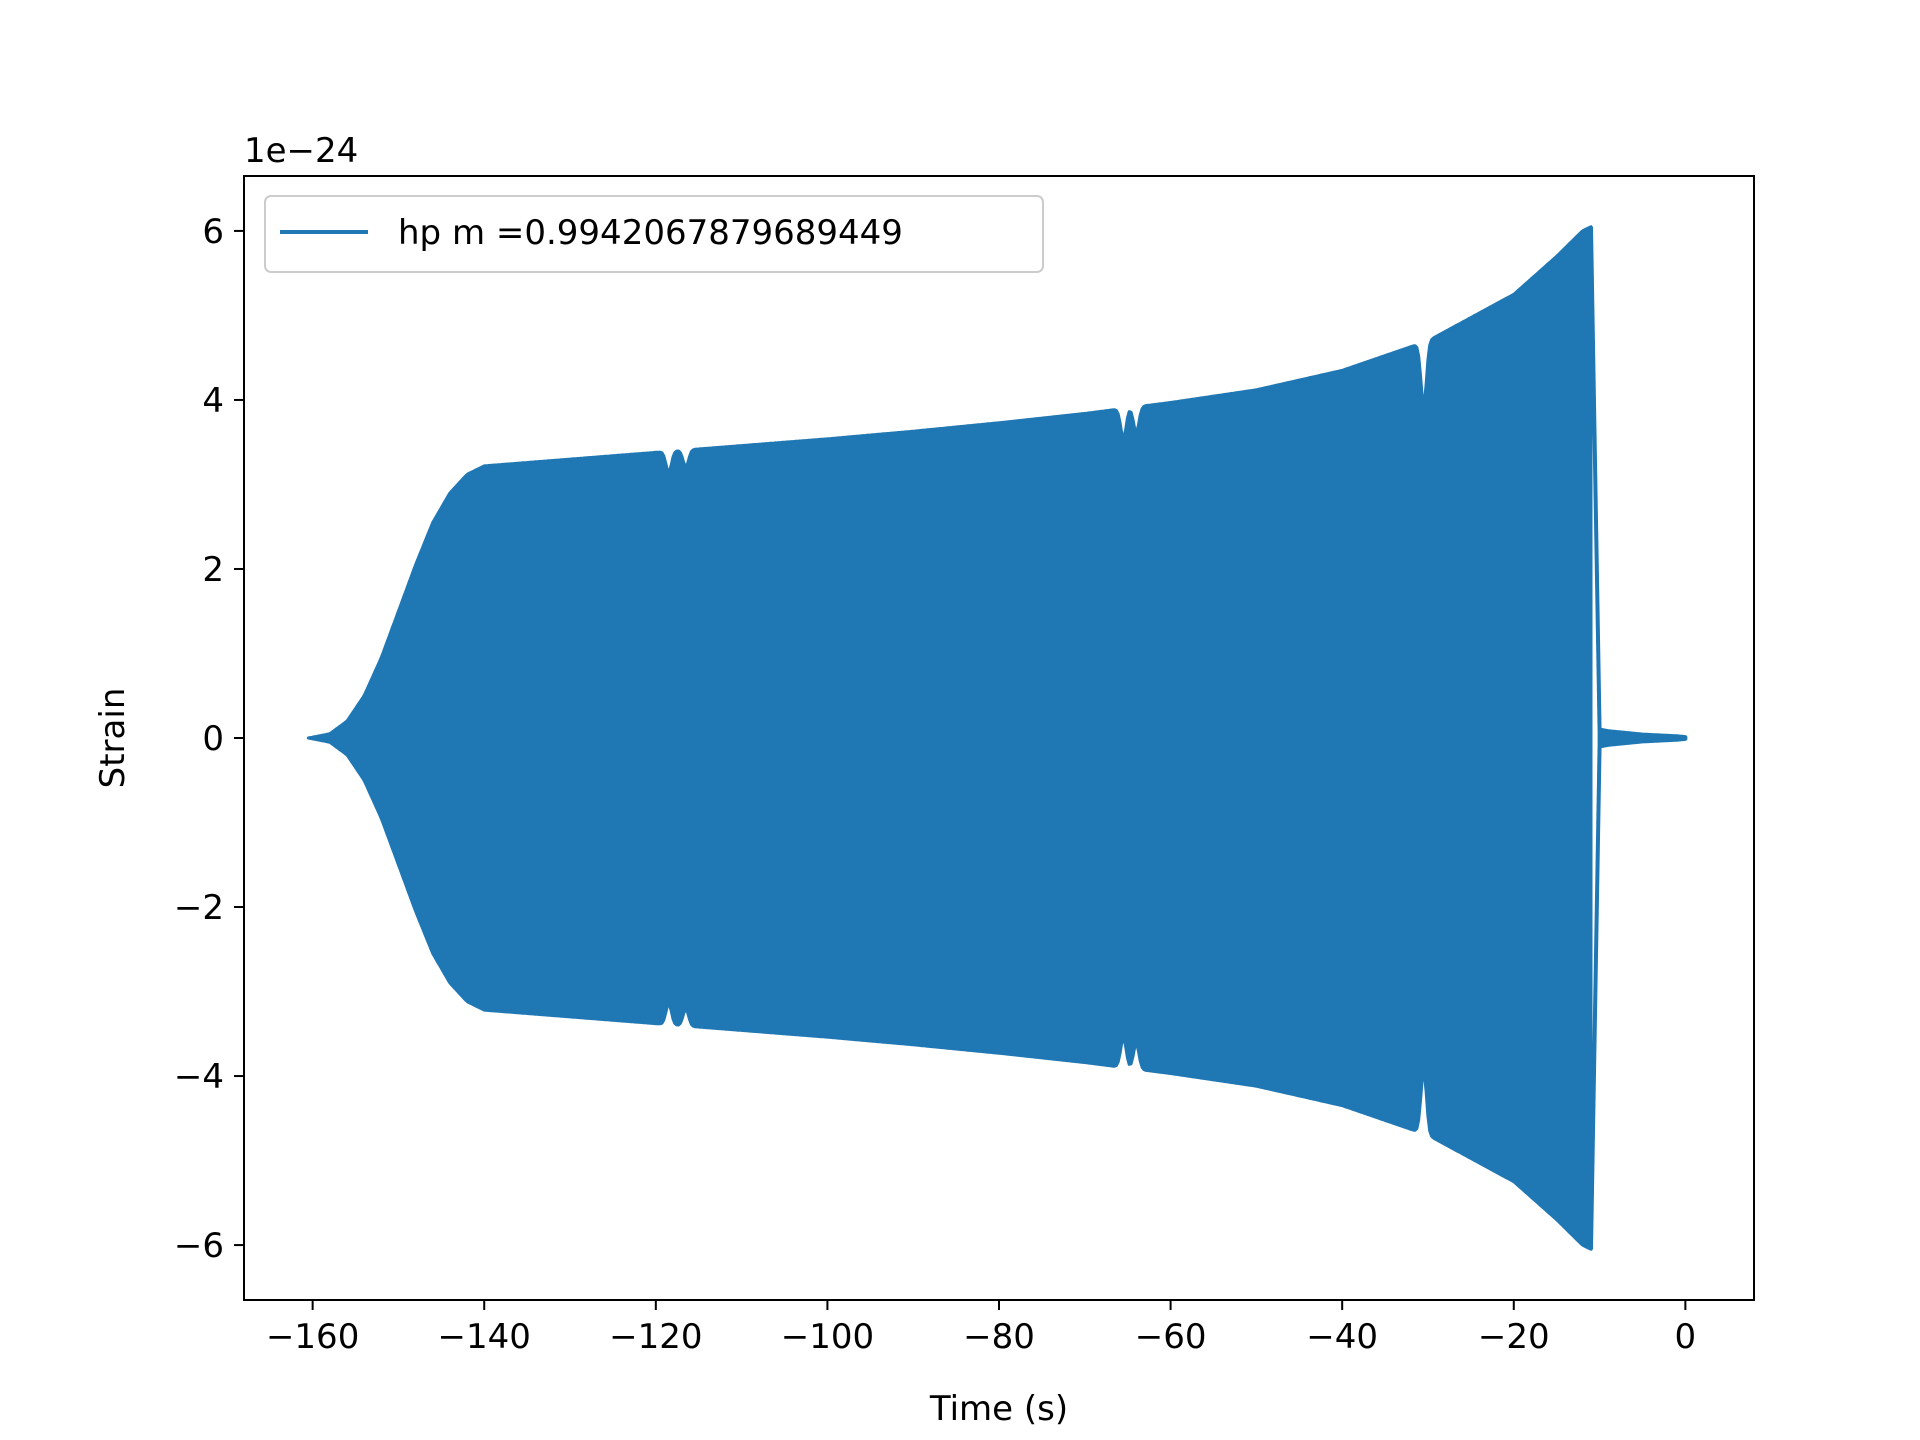  Describe the element at coordinates (301, 151) in the screenshot. I see `y-offset-label: 1e−24` at that location.